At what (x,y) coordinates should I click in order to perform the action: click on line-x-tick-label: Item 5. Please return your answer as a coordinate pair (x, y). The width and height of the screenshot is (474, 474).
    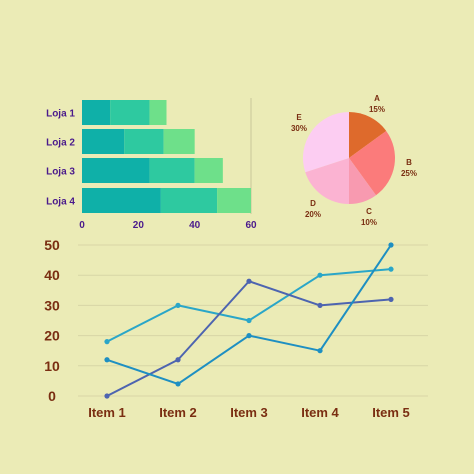
    Looking at the image, I should click on (391, 412).